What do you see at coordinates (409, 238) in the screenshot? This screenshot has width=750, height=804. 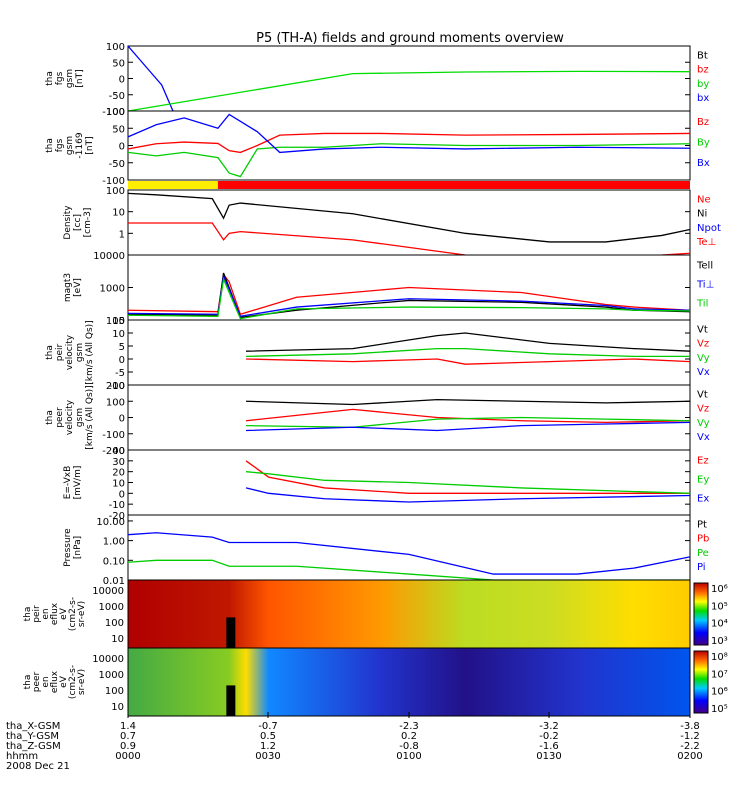 I see `series-Ne` at bounding box center [409, 238].